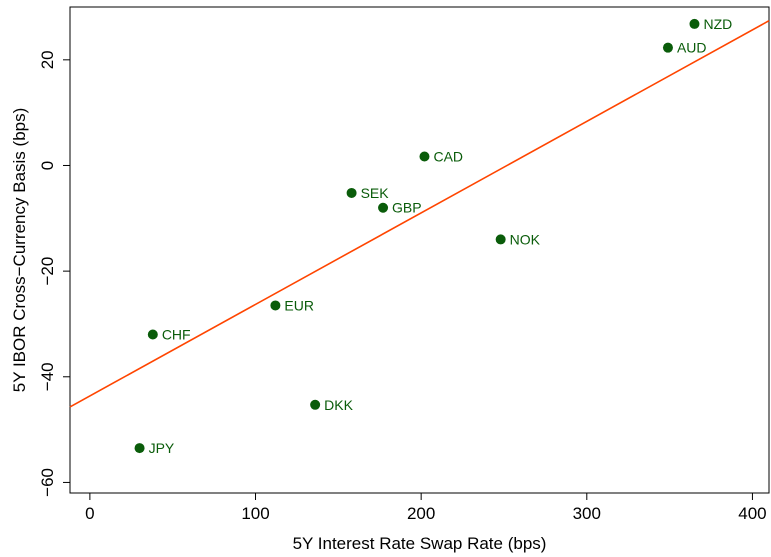  I want to click on y-axis: −60 −40 −20 0 20, so click(54, 273).